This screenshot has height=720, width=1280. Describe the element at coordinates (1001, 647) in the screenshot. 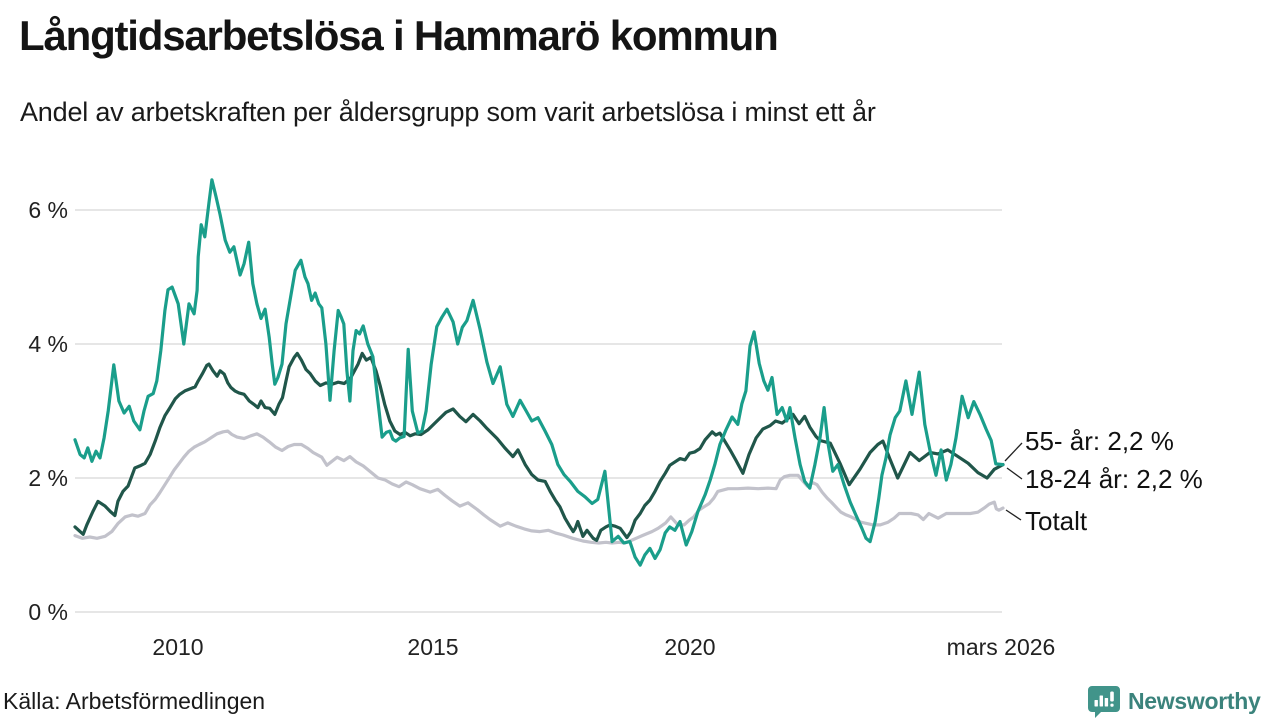

I see `x-axis-tick-mars-2026: mars 2026` at that location.